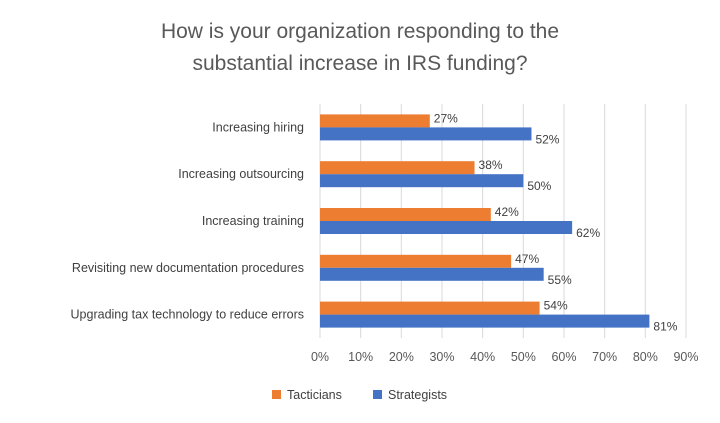 The height and width of the screenshot is (423, 720). I want to click on data-label: 38%, so click(491, 165).